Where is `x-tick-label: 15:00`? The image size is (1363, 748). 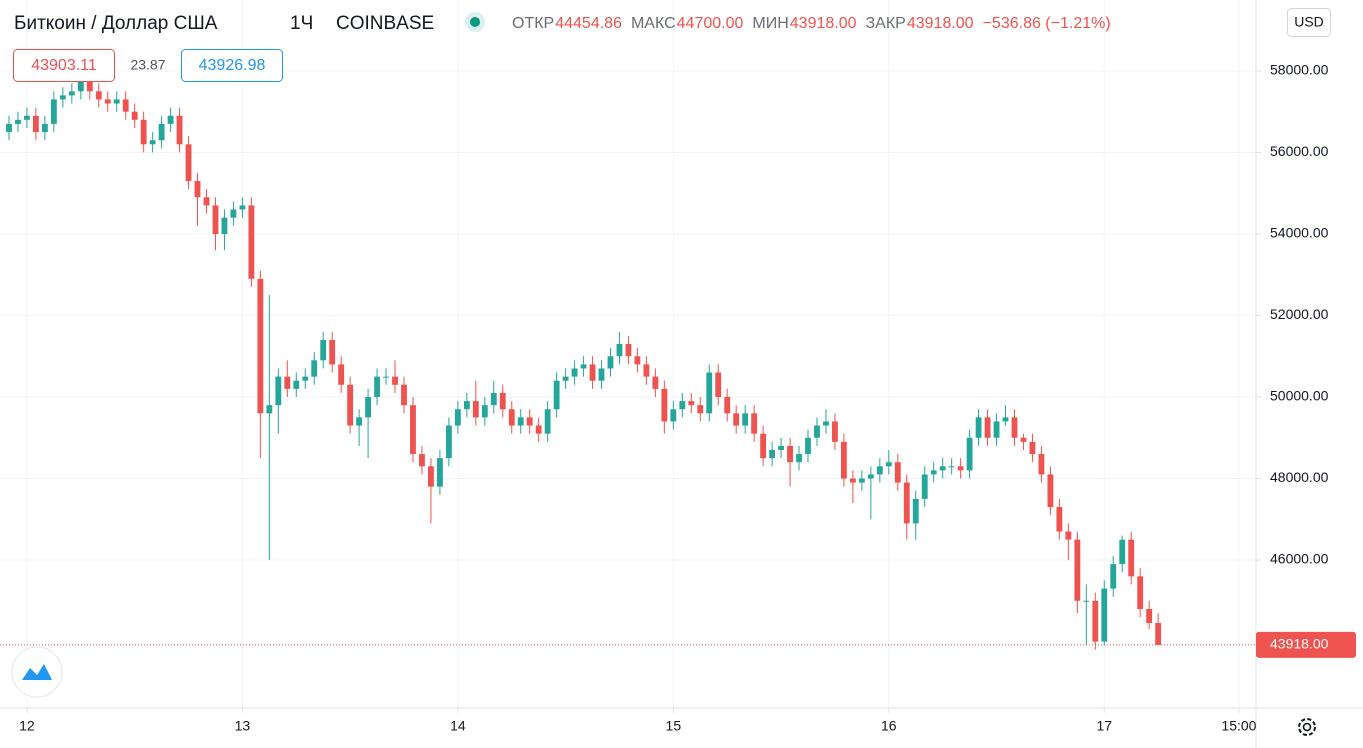
x-tick-label: 15:00 is located at coordinates (1238, 726).